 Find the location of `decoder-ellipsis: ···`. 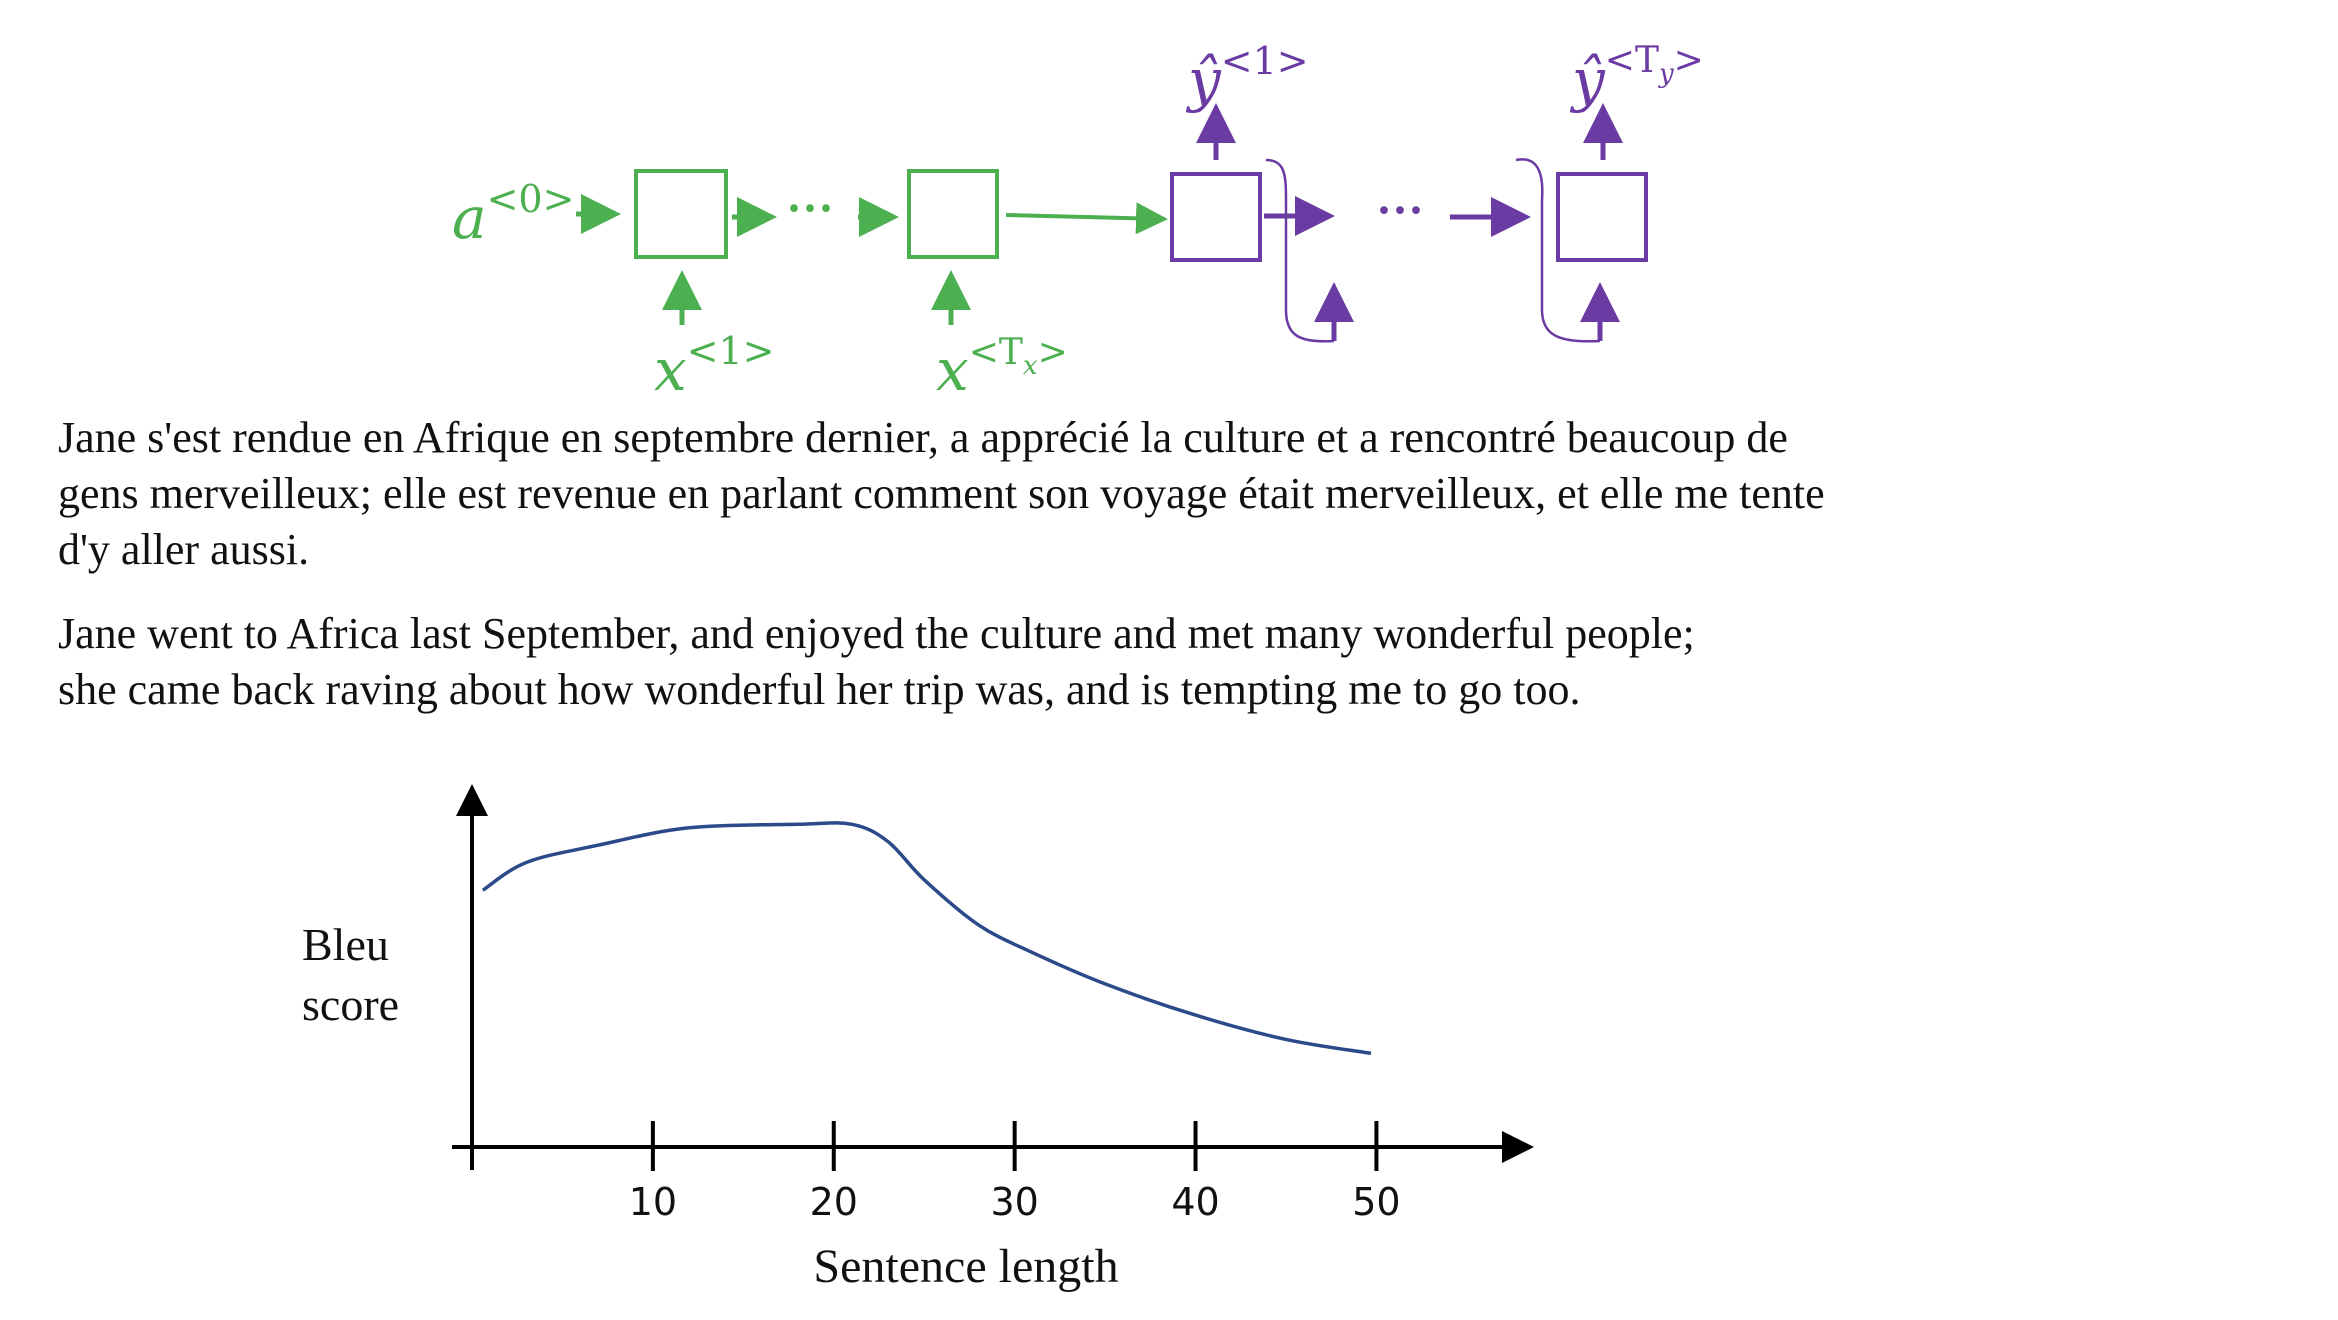

decoder-ellipsis: ··· is located at coordinates (1400, 210).